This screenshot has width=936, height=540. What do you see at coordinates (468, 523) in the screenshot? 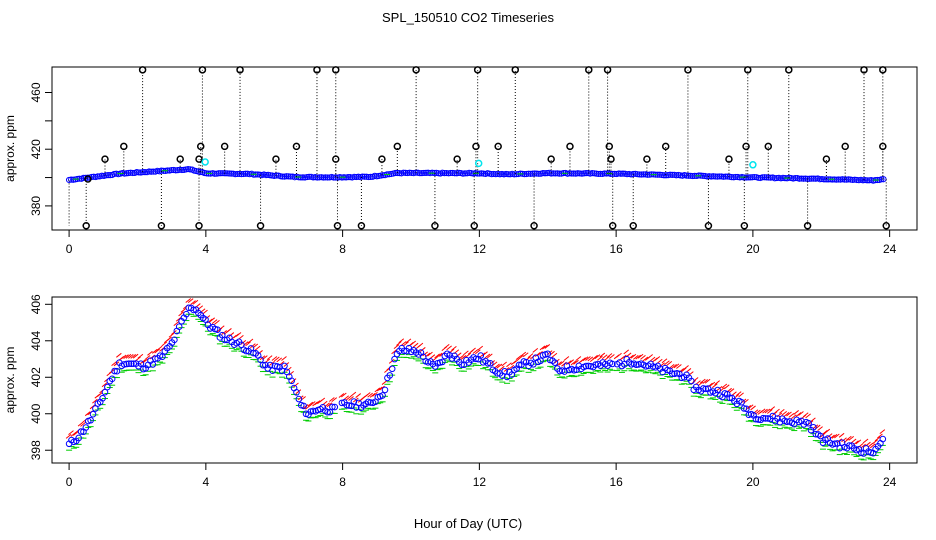
I see `x-axis-label: Hour of Day (UTC)` at bounding box center [468, 523].